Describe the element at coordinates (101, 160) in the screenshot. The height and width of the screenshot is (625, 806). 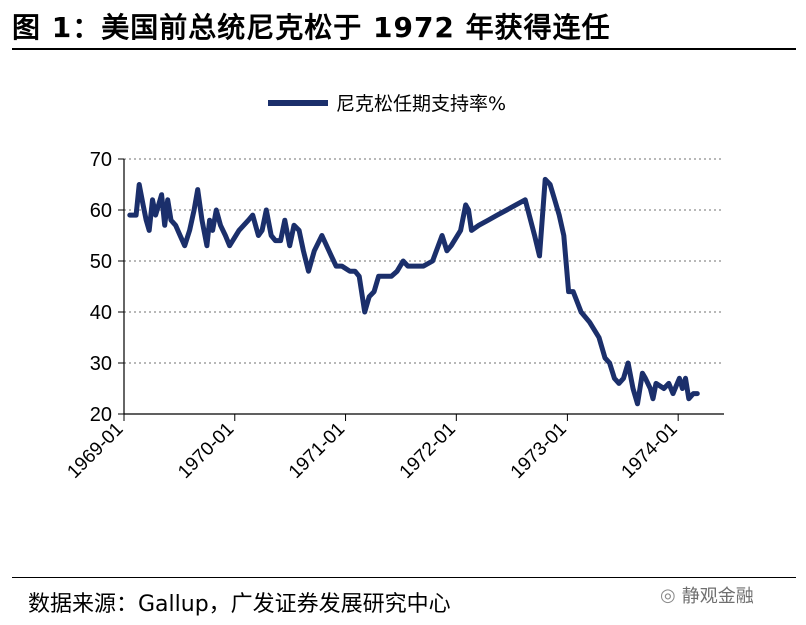
I see `y-tick-label: 70` at that location.